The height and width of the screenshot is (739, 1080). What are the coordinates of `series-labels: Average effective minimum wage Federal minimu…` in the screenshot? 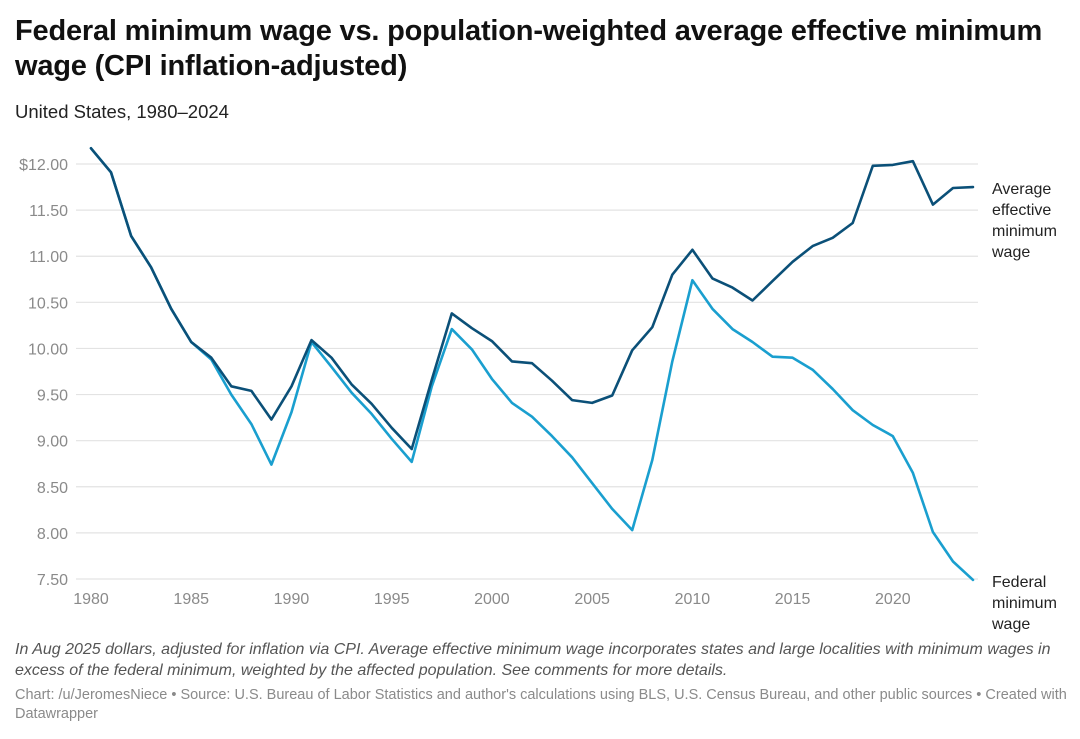 It's located at (1024, 407).